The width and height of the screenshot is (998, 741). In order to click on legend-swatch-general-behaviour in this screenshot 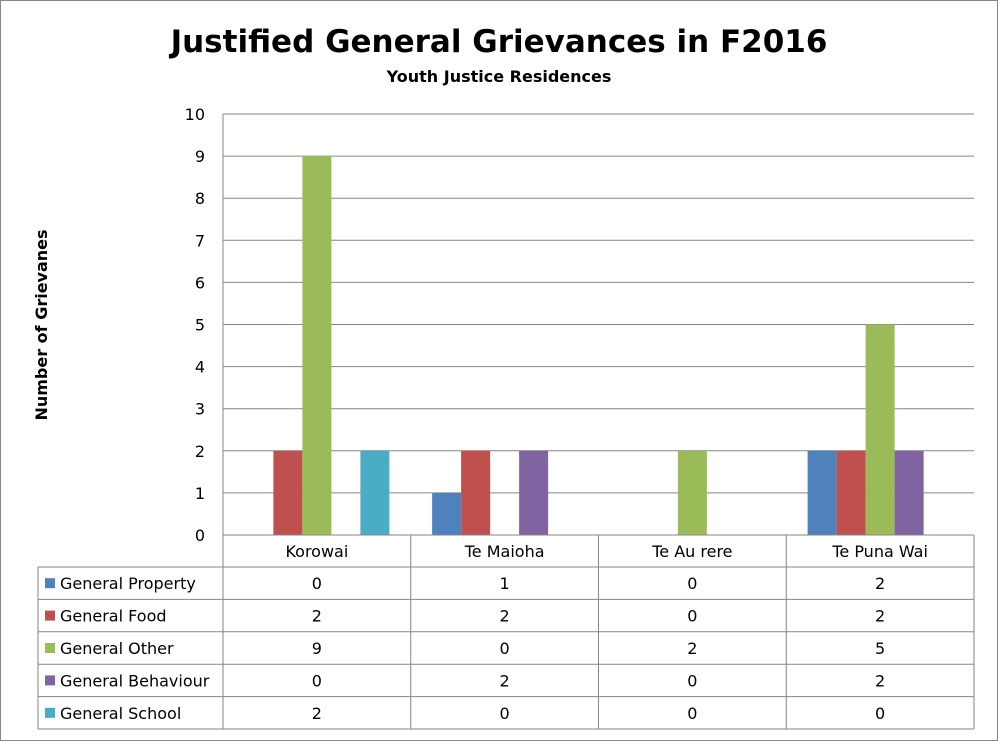, I will do `click(50, 680)`.